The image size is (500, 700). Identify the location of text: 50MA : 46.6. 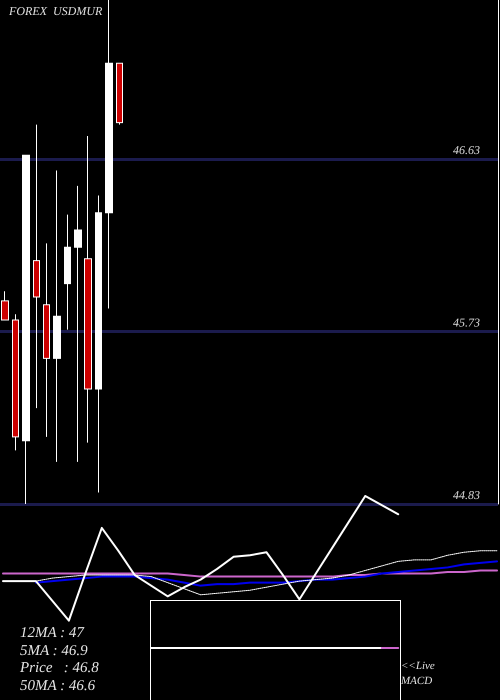
(58, 686).